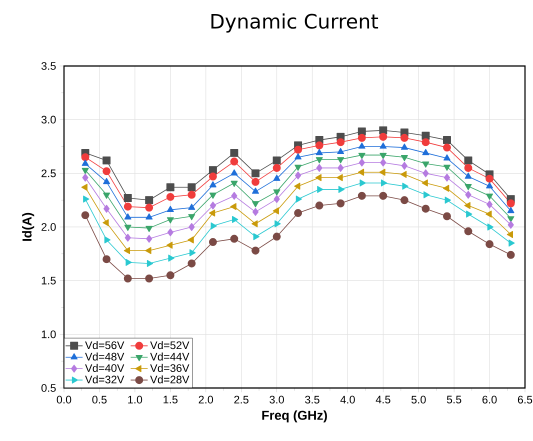  I want to click on y-tick-label: 2.5, so click(49, 173).